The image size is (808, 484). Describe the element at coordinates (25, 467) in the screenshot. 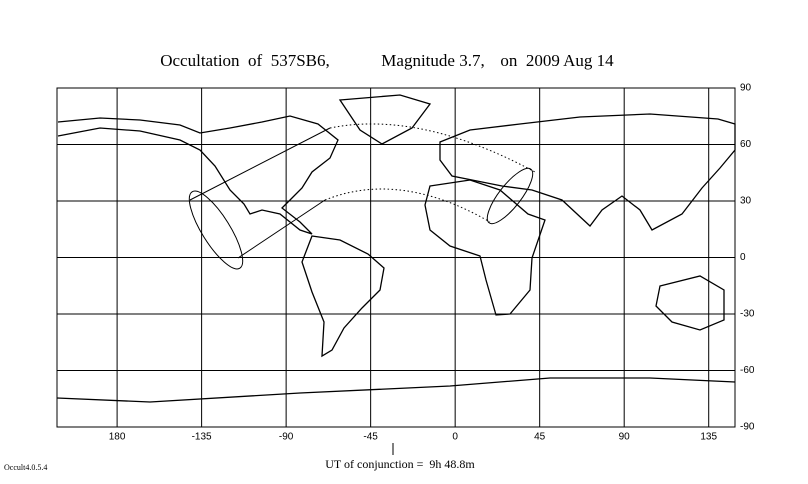

I see `version: Occult4.0.5.4` at that location.